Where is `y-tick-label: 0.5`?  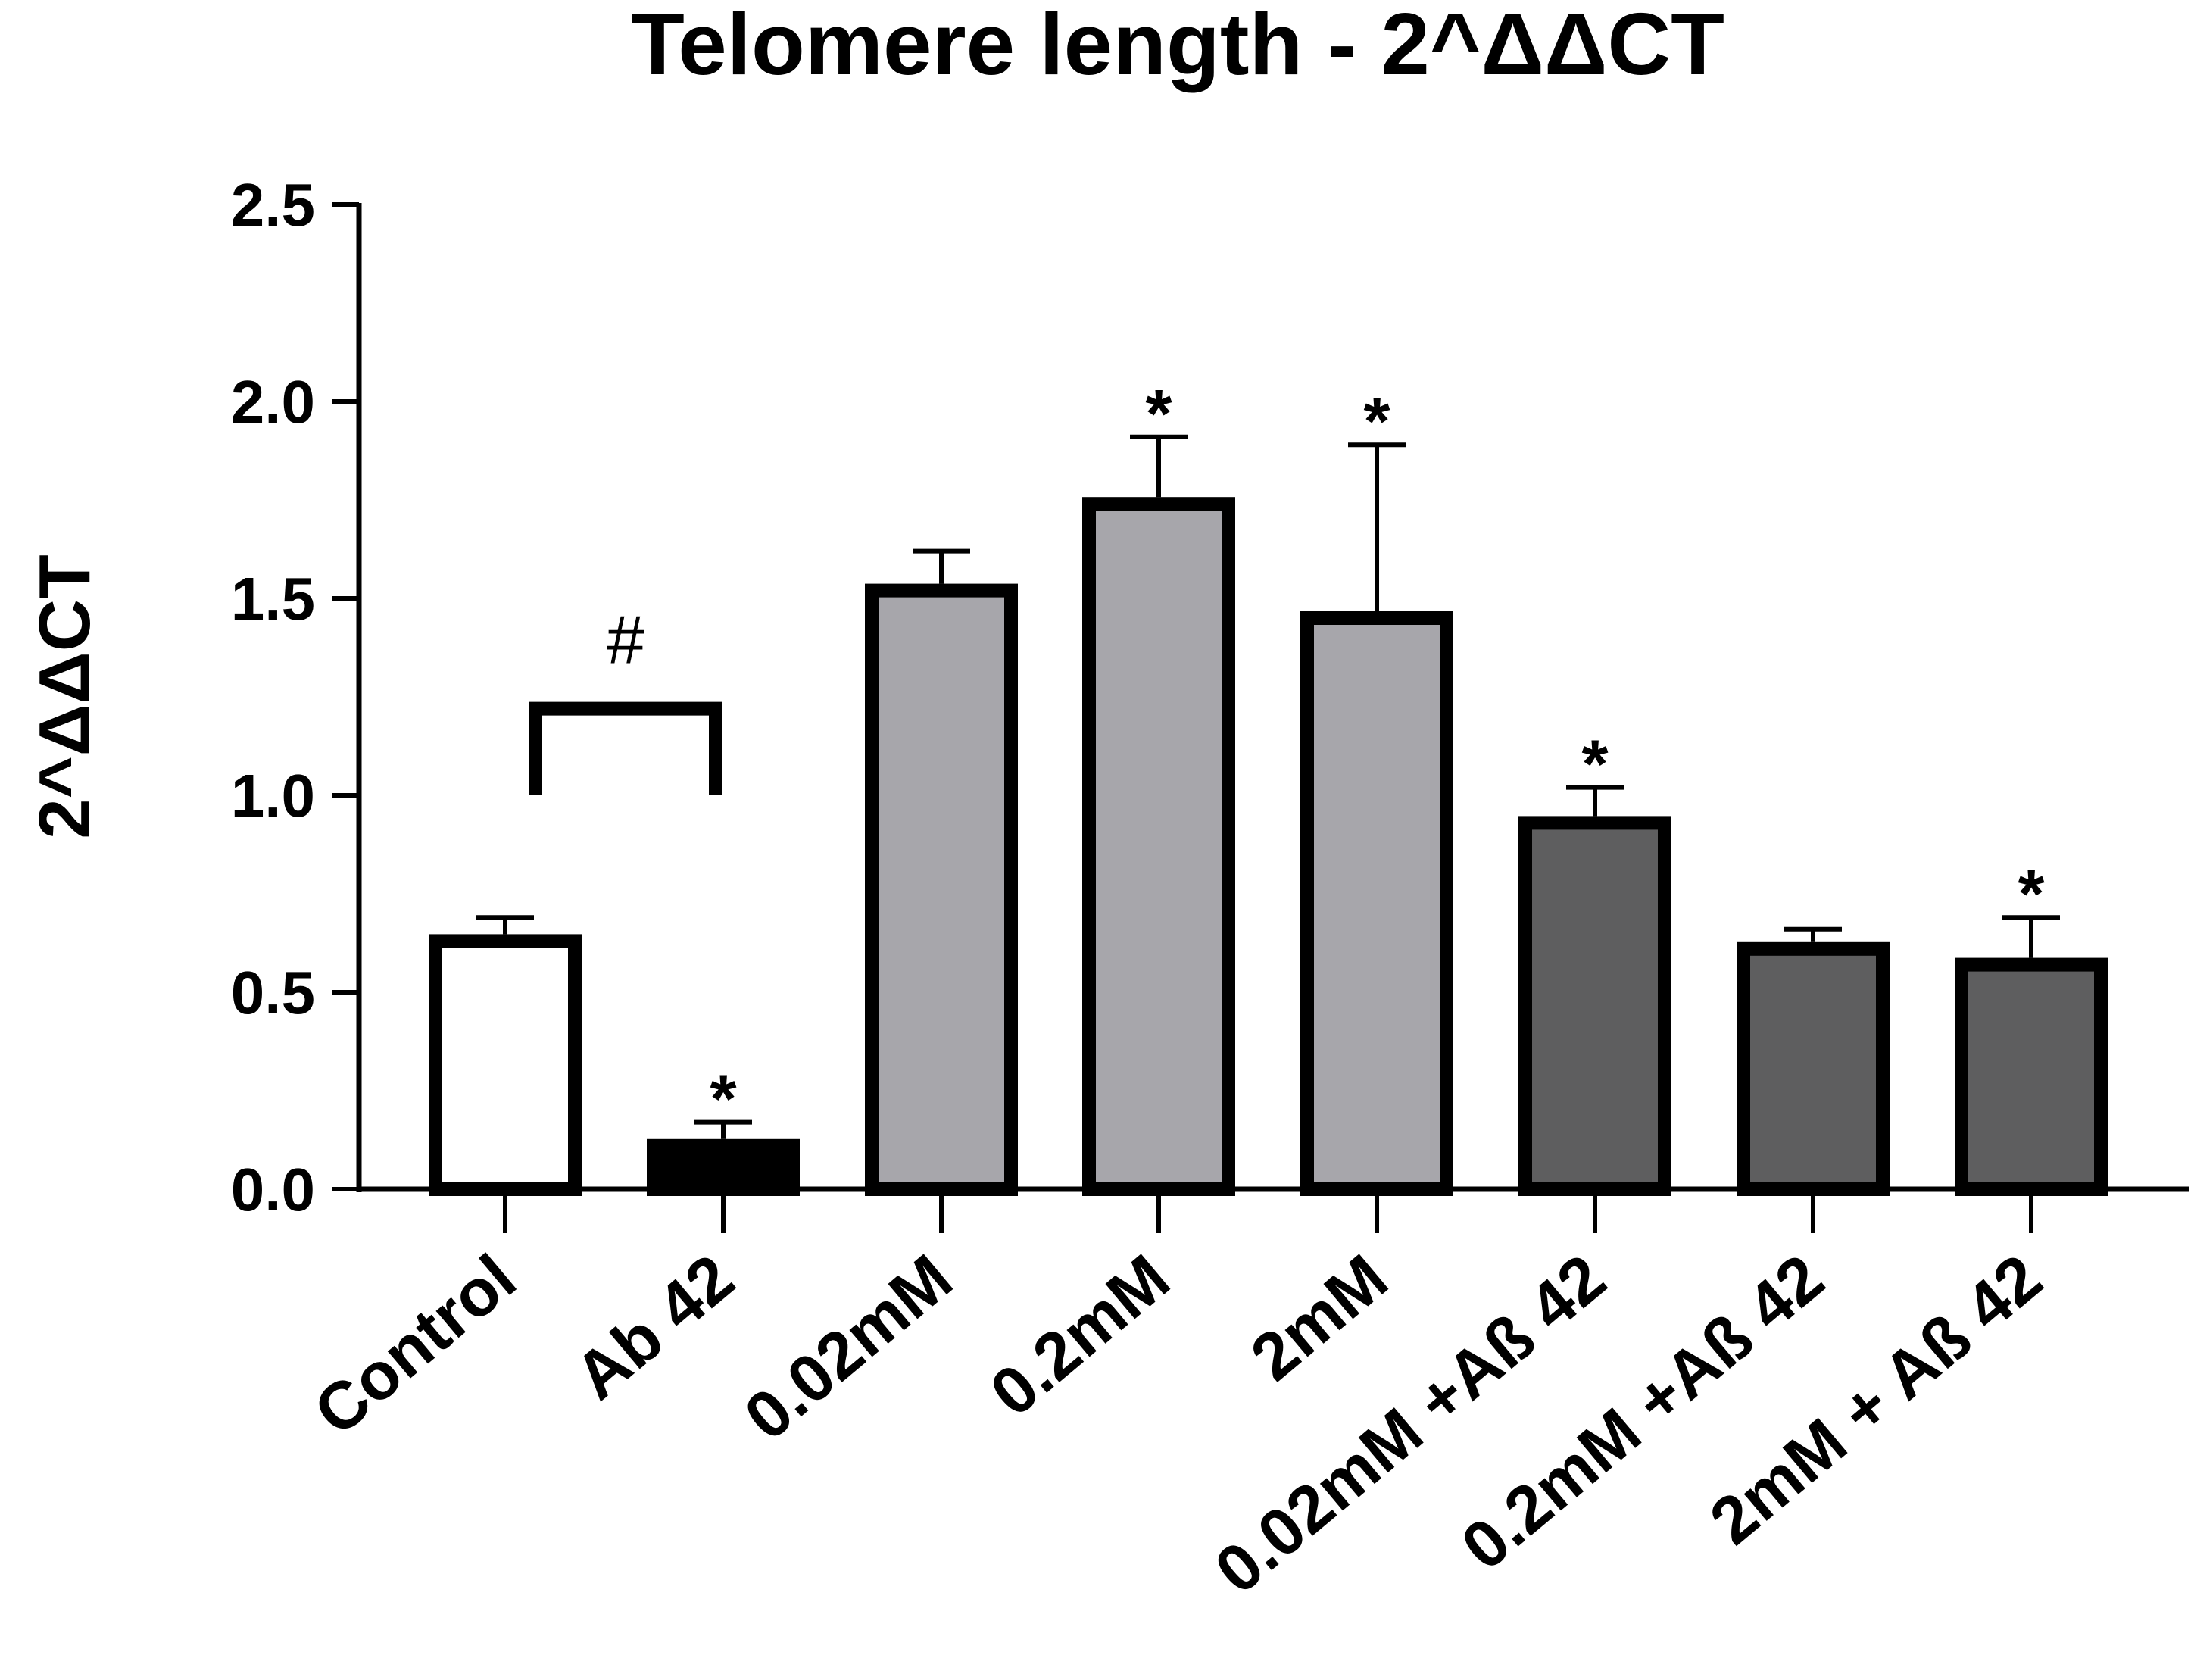 y-tick-label: 0.5 is located at coordinates (273, 992).